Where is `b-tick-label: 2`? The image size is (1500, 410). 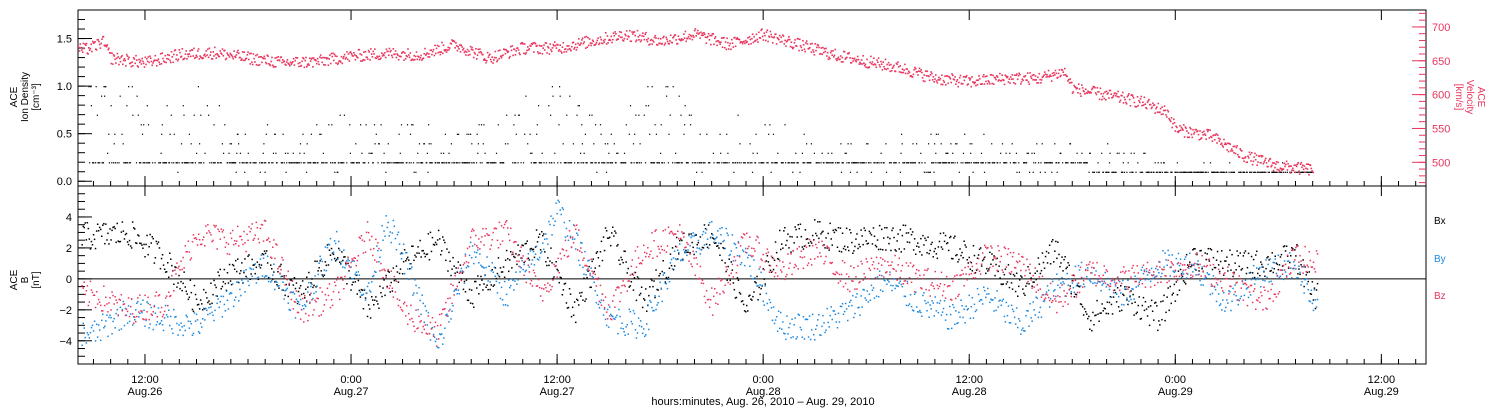 b-tick-label: 2 is located at coordinates (69, 249).